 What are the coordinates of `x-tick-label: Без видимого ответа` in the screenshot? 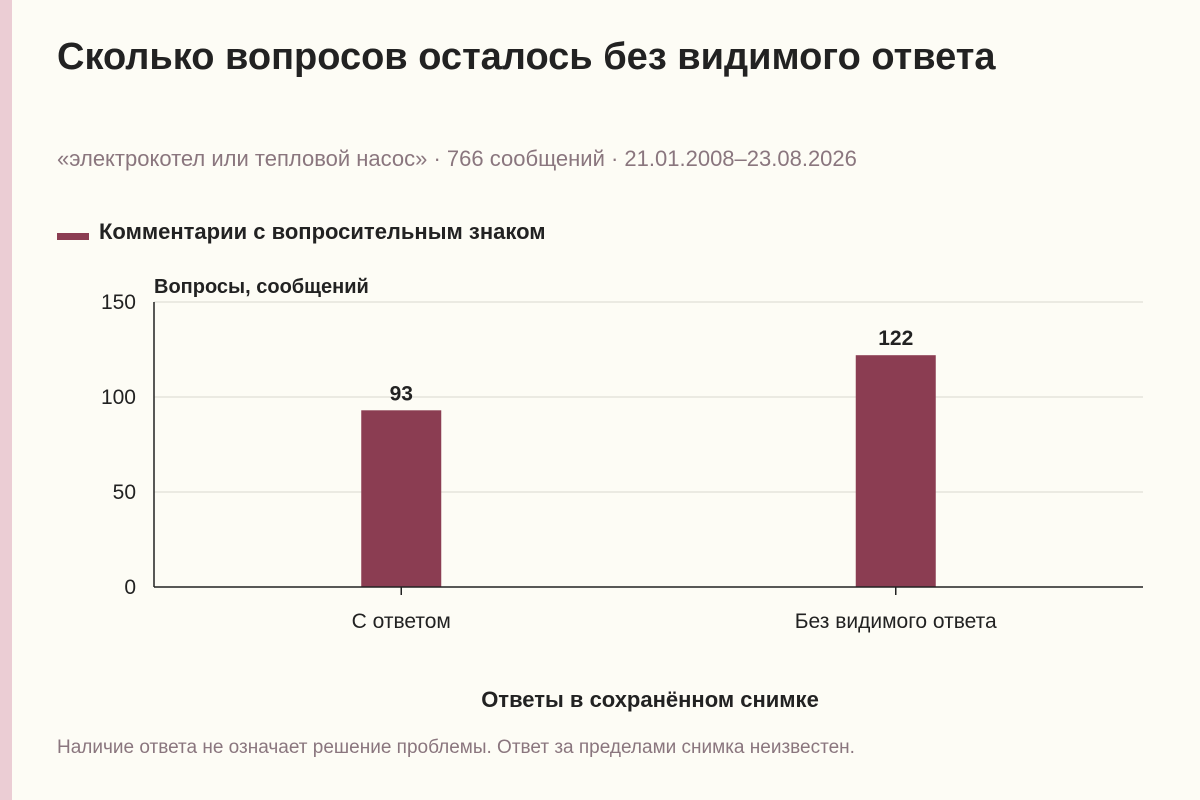 It's located at (896, 621).